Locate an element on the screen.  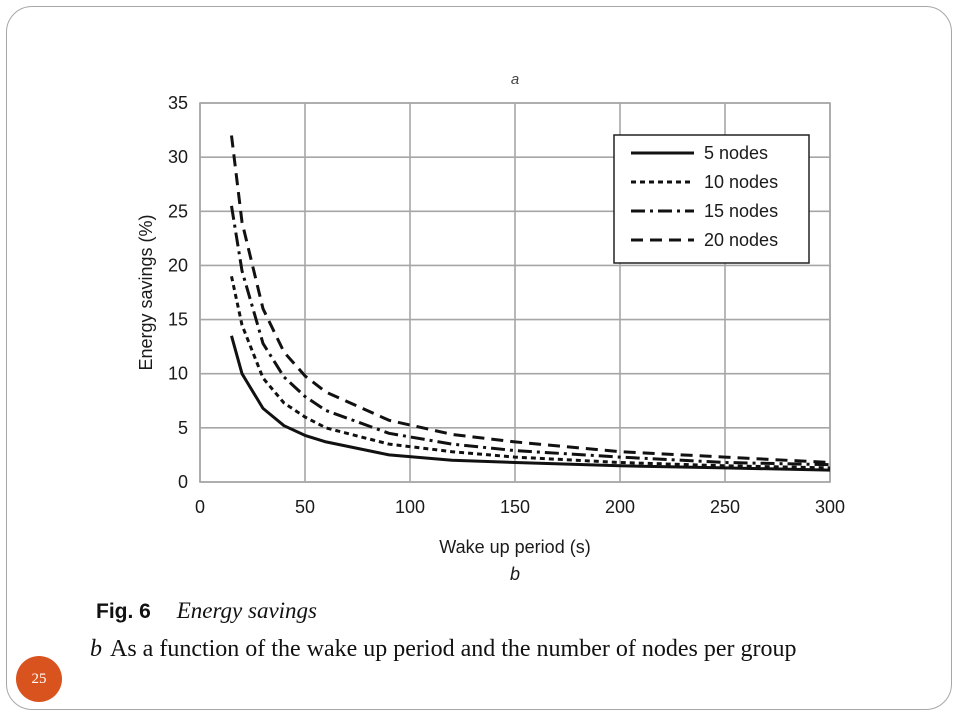
legend-label: 10 nodes is located at coordinates (741, 182).